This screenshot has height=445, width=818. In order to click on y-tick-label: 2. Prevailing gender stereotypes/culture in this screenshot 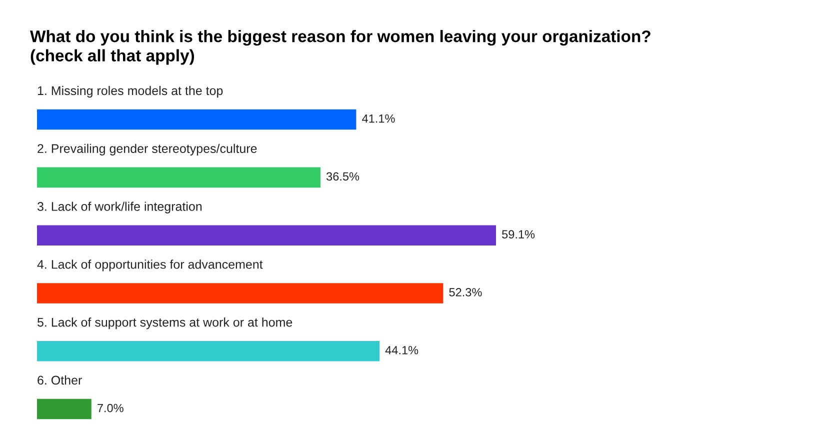, I will do `click(147, 150)`.